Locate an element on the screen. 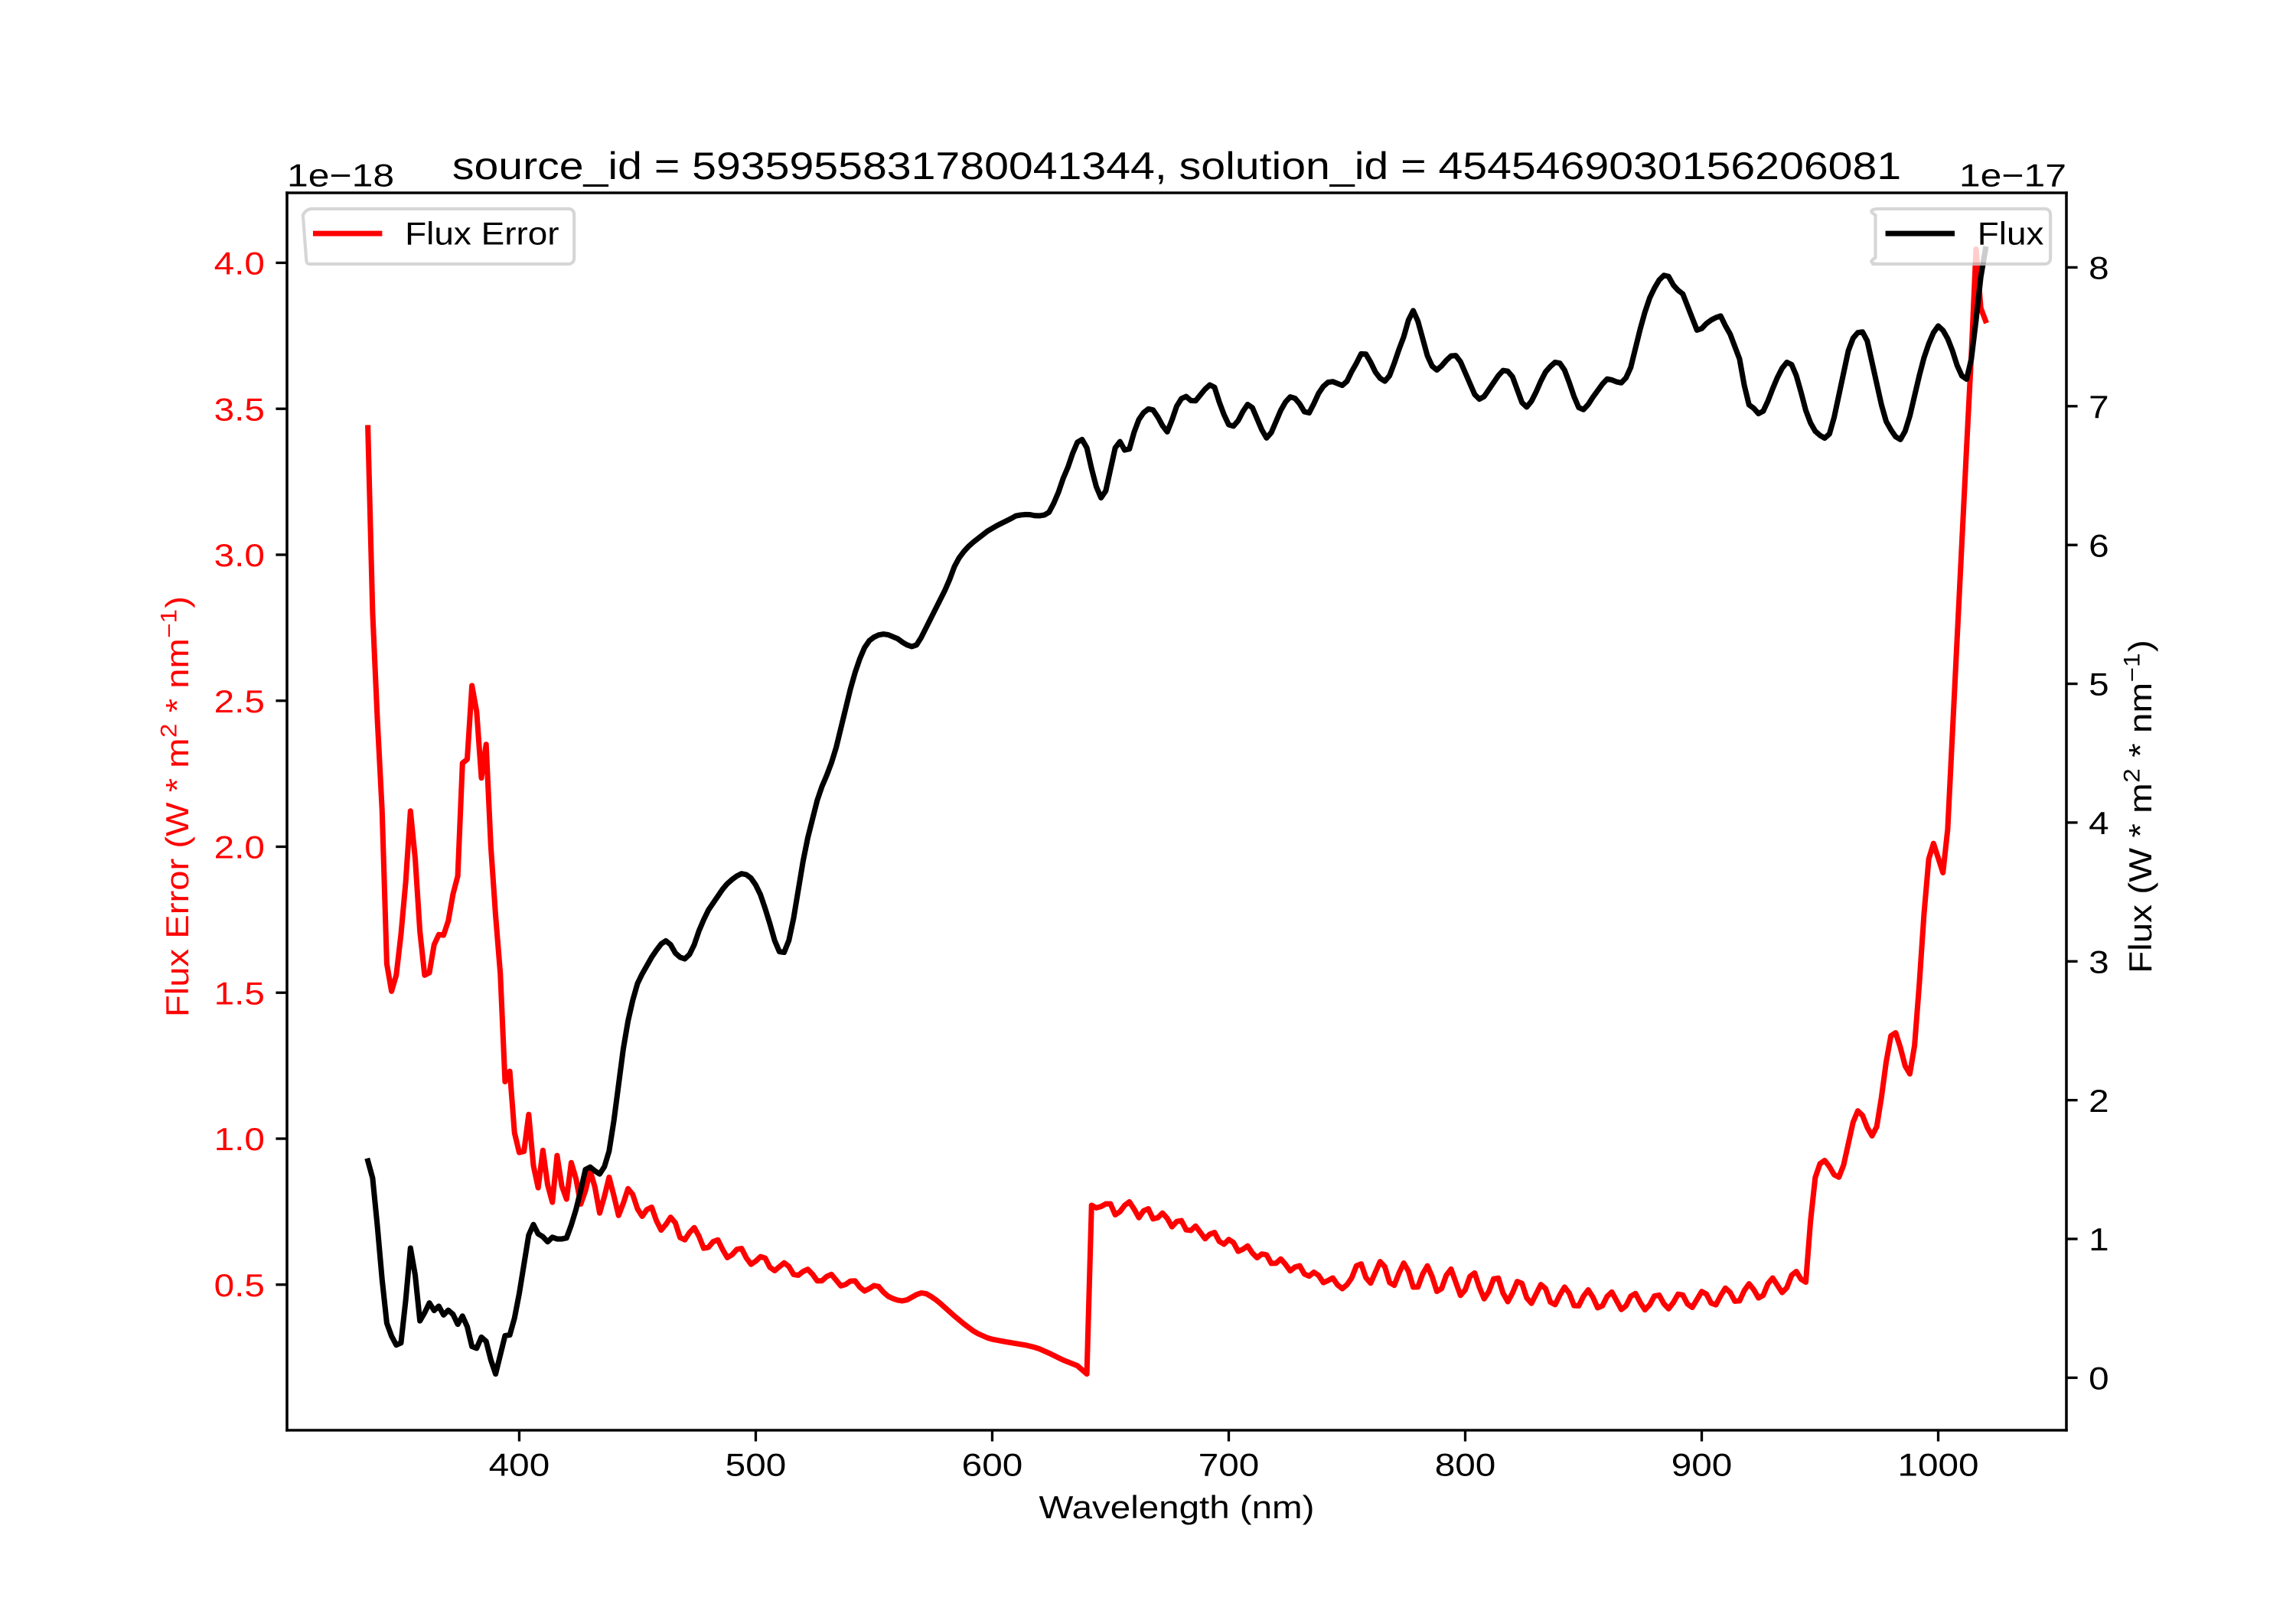 This screenshot has width=2296, height=1607. svg-text: 2 is located at coordinates (2098, 1101).